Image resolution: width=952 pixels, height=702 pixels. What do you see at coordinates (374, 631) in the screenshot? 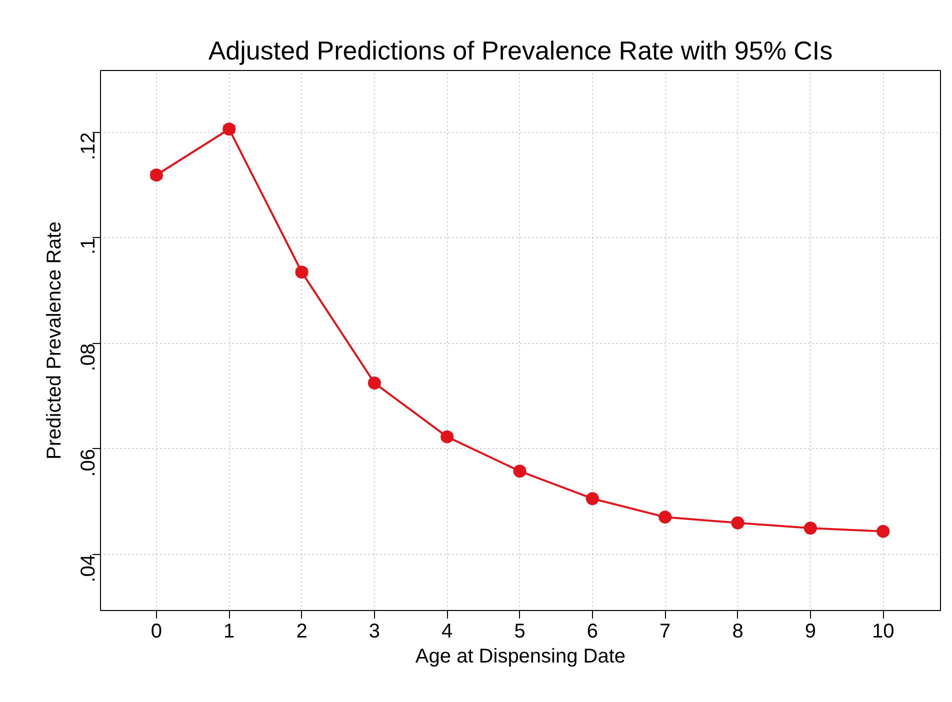
I see `x-tick-label: 3` at bounding box center [374, 631].